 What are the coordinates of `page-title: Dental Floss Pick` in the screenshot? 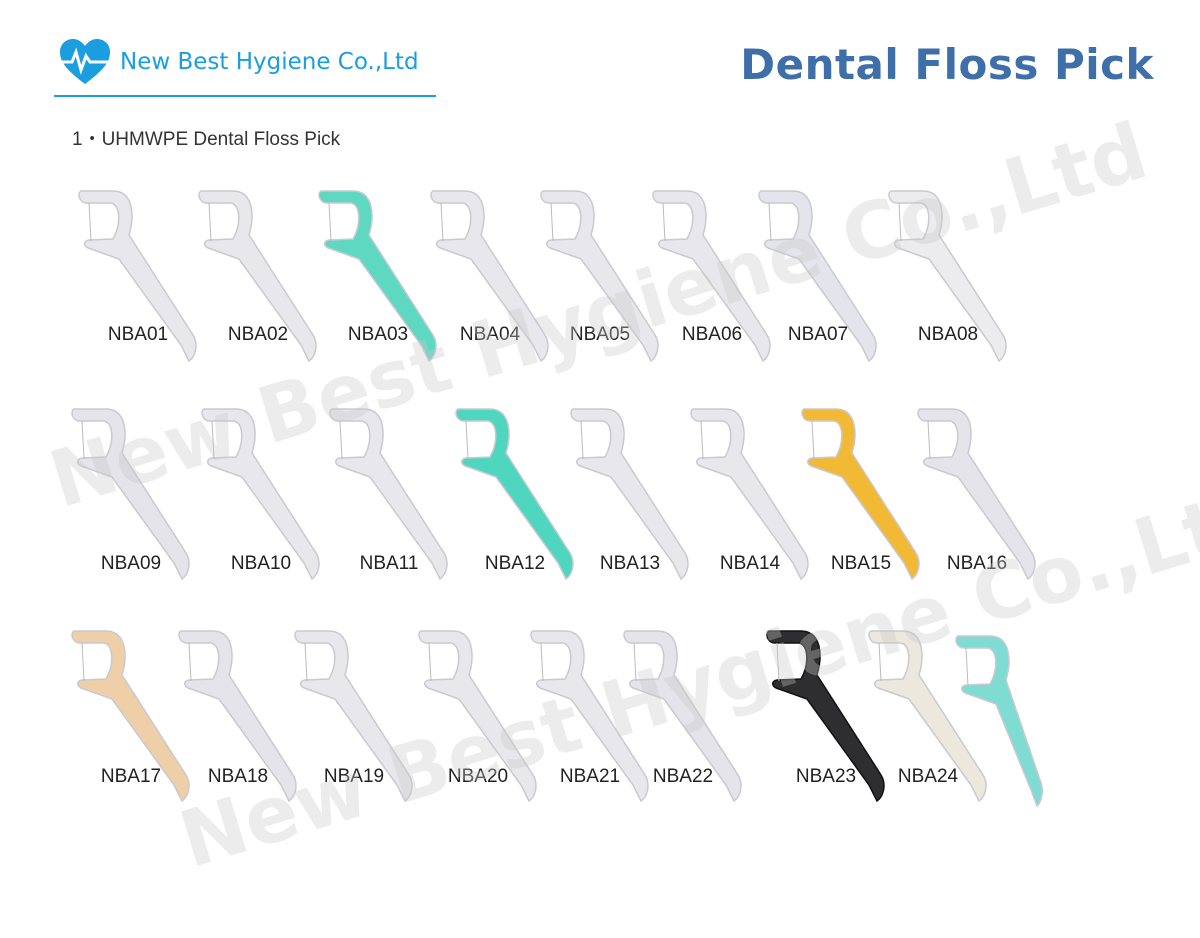 It's located at (947, 64).